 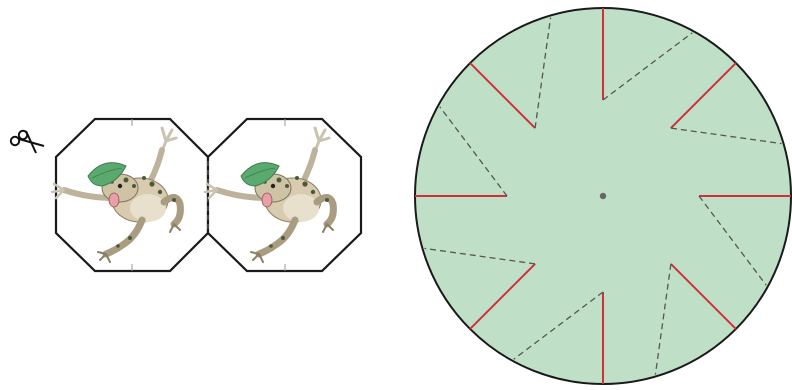 I want to click on wheel-center-dot, so click(x=603, y=196).